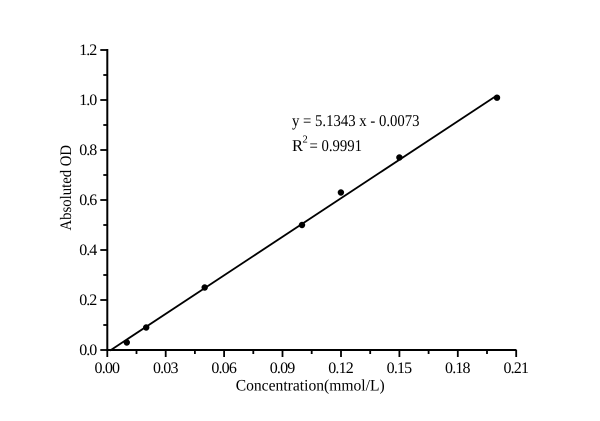 The width and height of the screenshot is (600, 421). What do you see at coordinates (88, 150) in the screenshot?
I see `svg-text: 0.8` at bounding box center [88, 150].